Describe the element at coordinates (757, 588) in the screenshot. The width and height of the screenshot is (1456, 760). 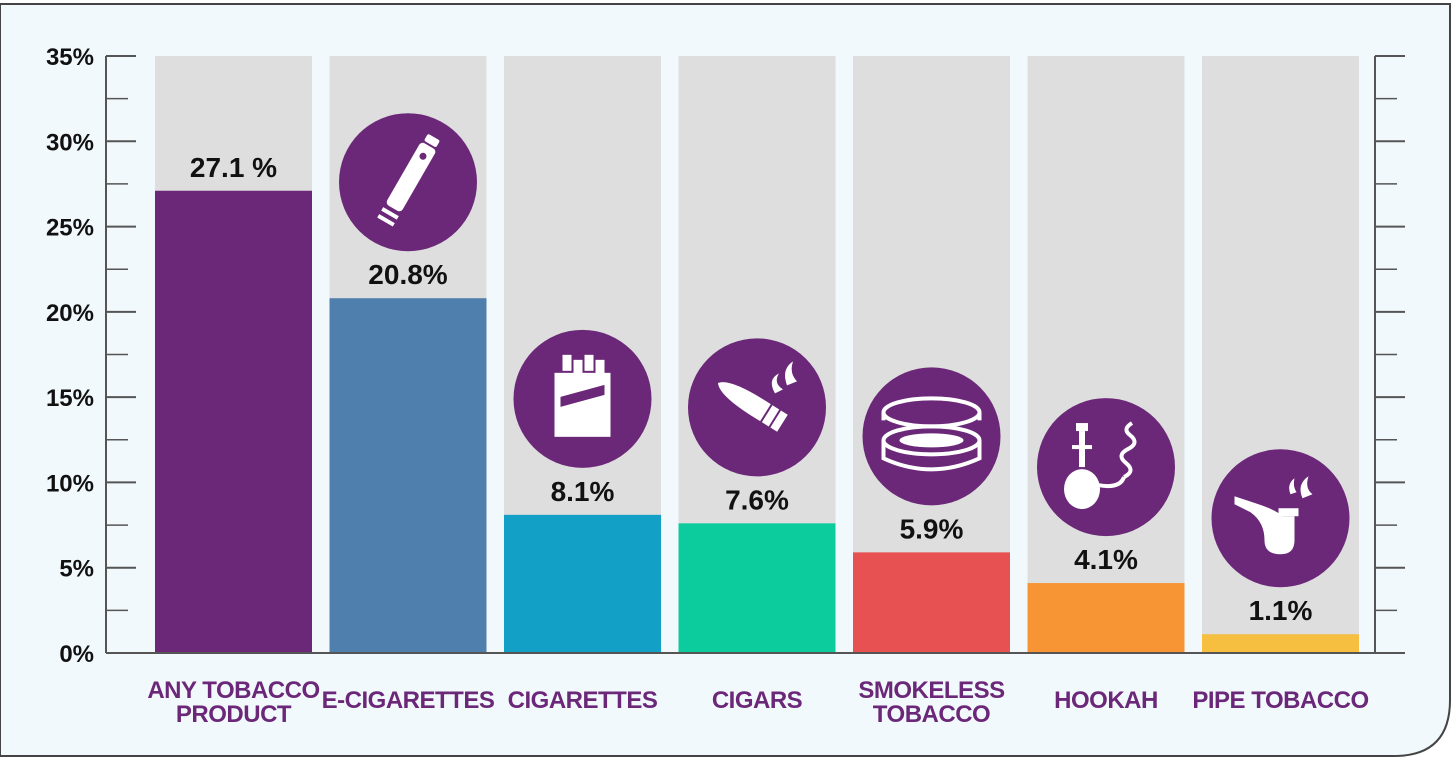
I see `bar-cigars` at that location.